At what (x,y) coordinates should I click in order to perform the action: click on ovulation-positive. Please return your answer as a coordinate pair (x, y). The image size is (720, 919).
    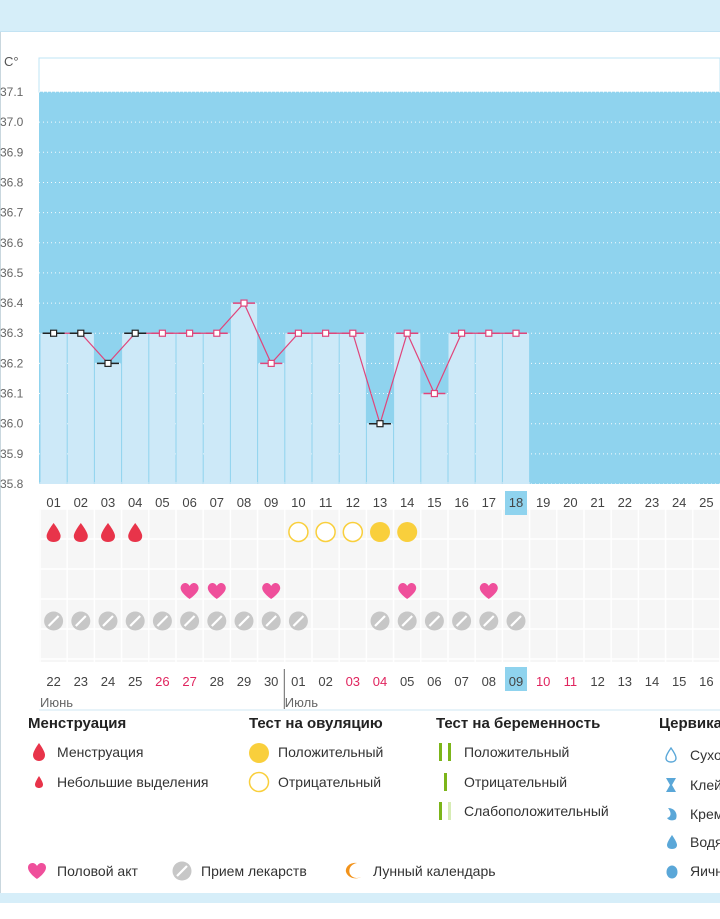
    Looking at the image, I should click on (407, 532).